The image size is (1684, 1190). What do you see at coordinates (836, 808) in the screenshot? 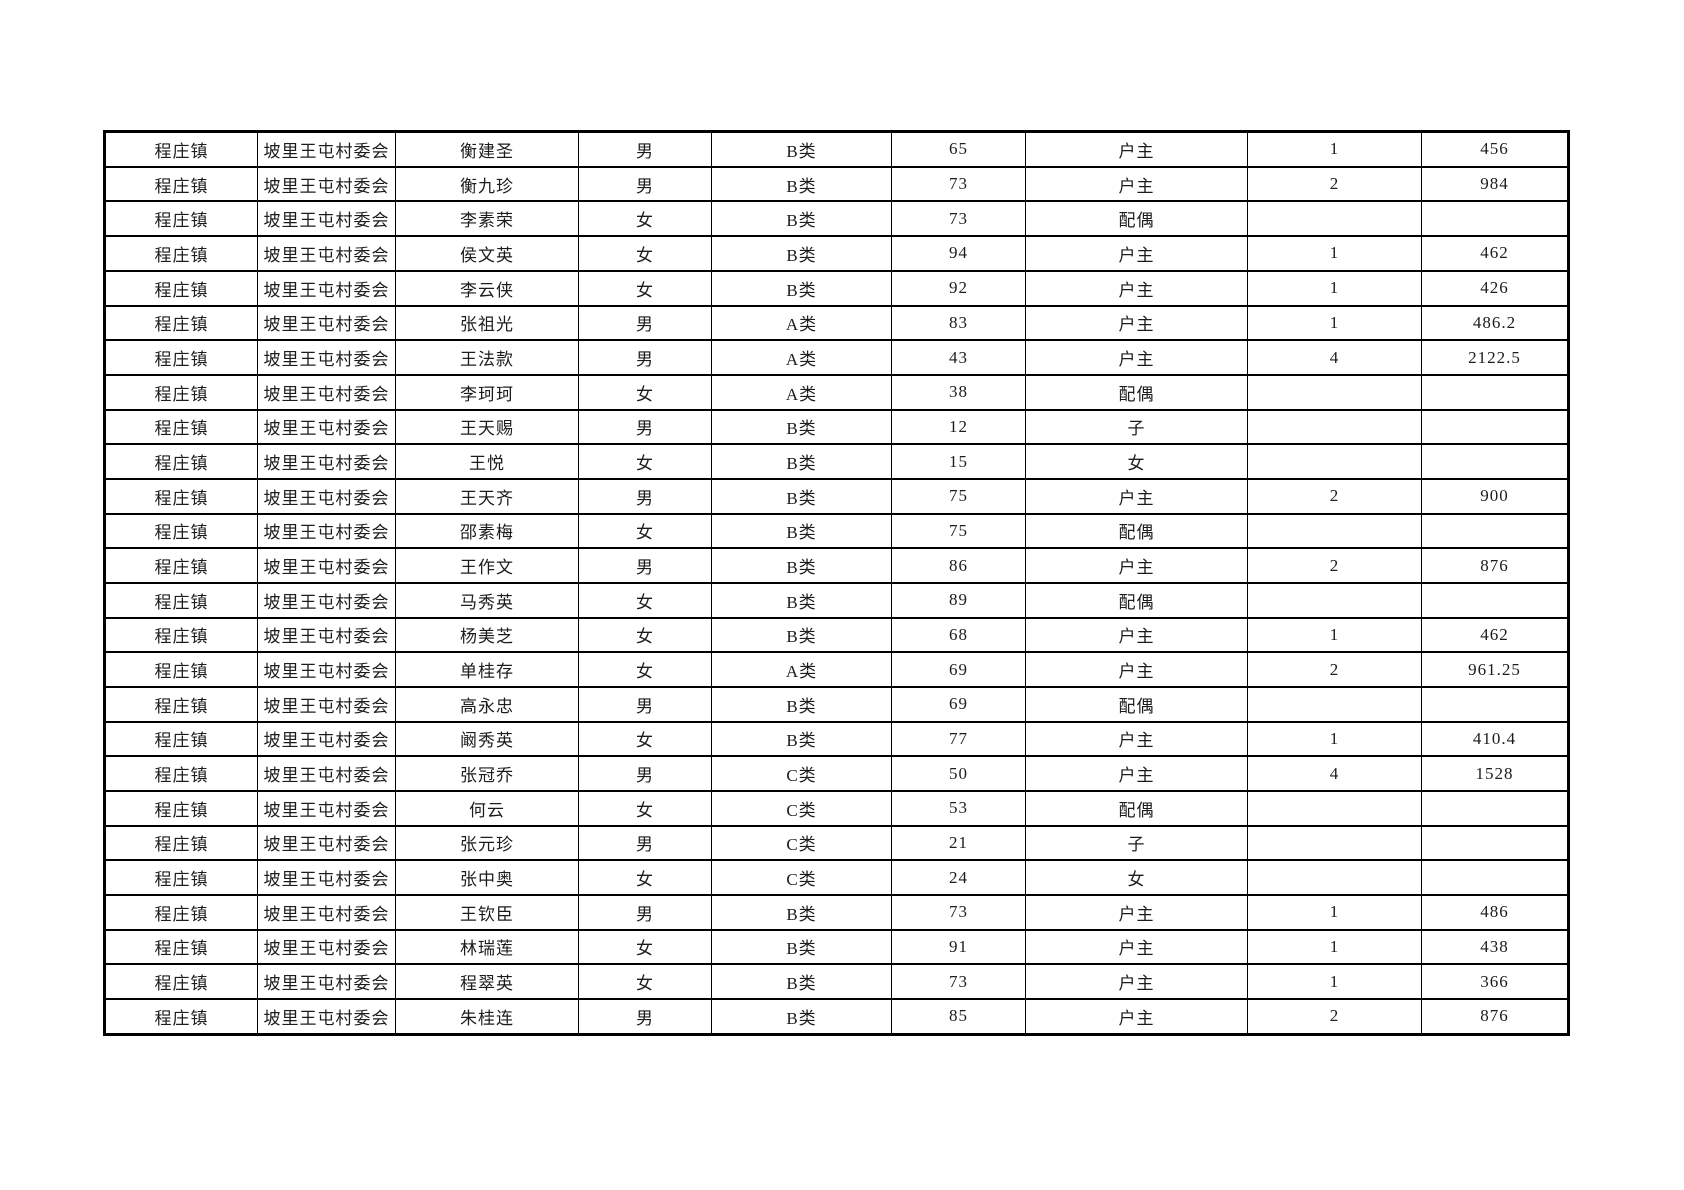
I see `table-row: 程庄镇 坡里王屯村委会 何云女 C类 53 配偶` at bounding box center [836, 808].